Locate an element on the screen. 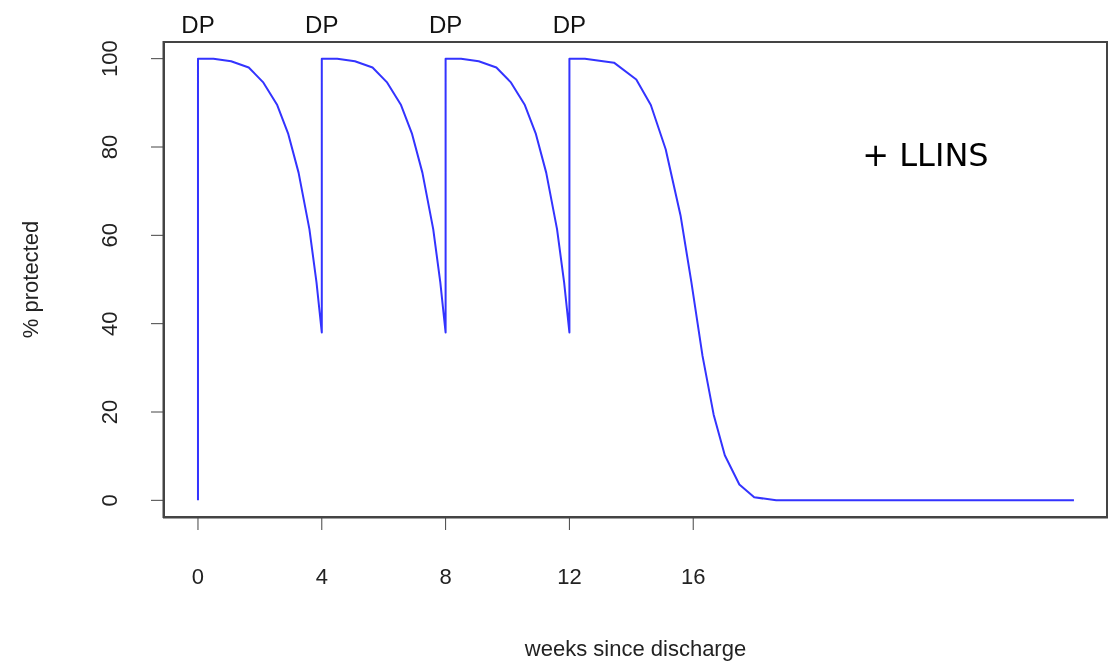  x-tick-label: 8 is located at coordinates (445, 576).